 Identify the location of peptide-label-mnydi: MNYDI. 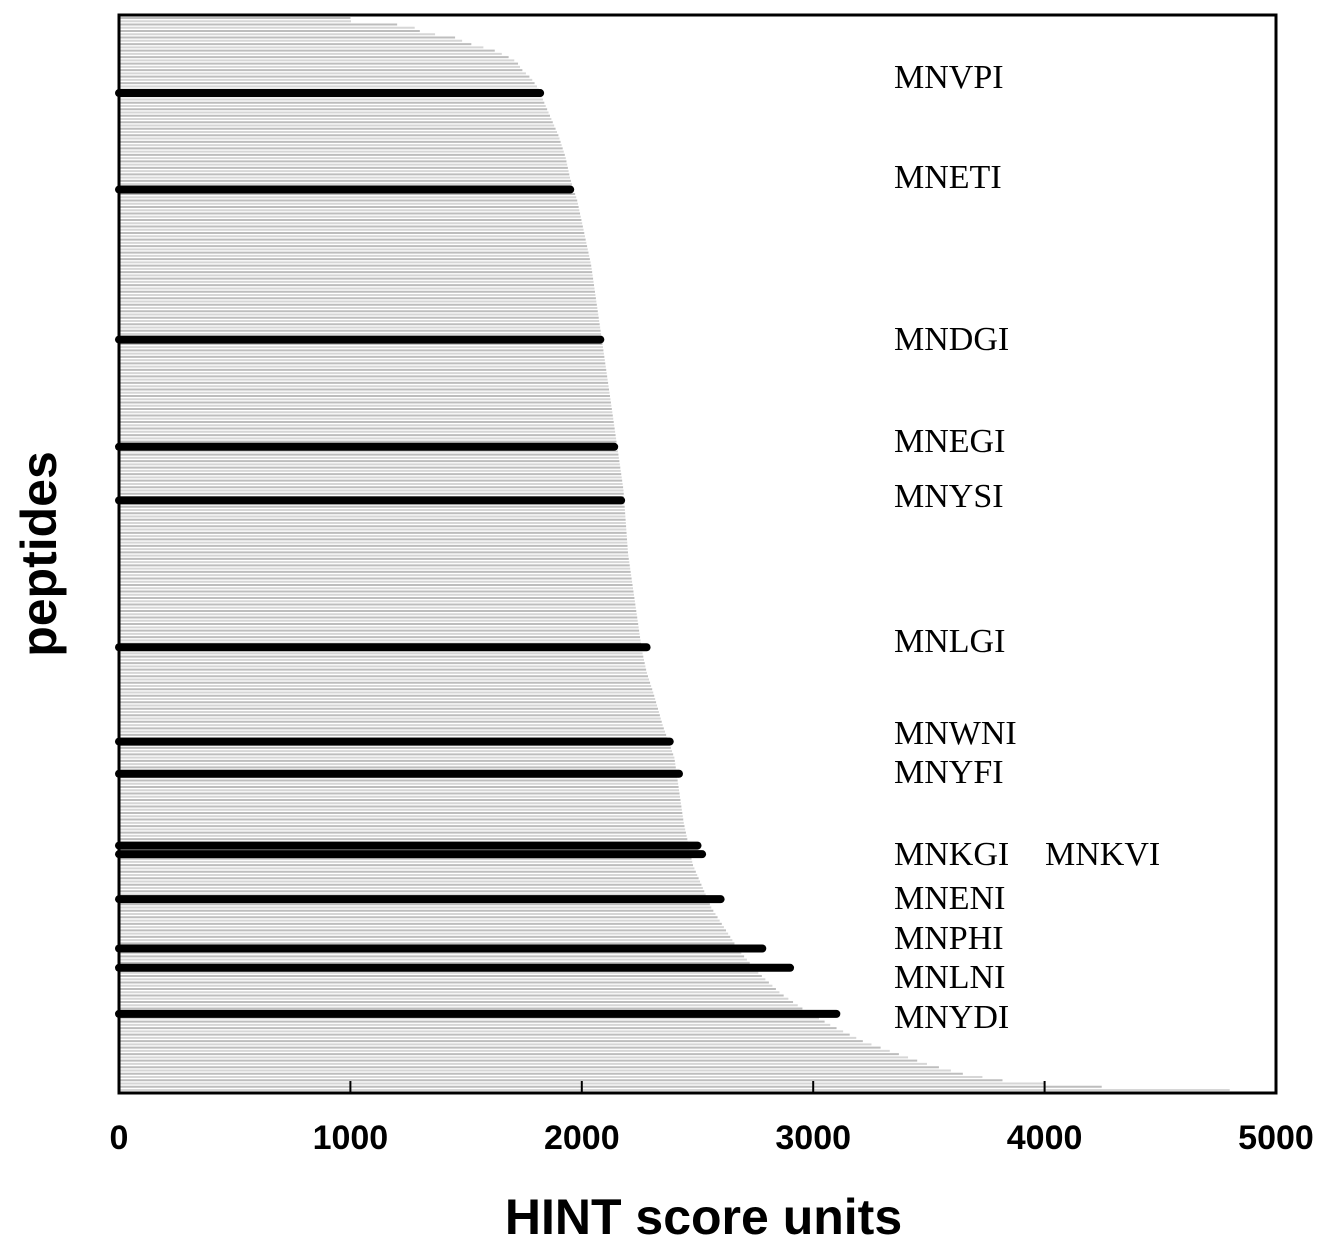
(951, 1017).